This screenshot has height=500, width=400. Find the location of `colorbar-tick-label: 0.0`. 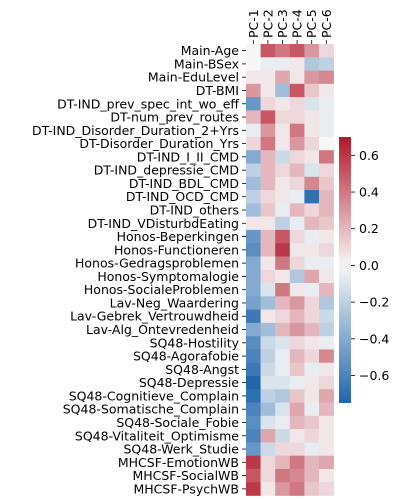

colorbar-tick-label: 0.0 is located at coordinates (369, 265).